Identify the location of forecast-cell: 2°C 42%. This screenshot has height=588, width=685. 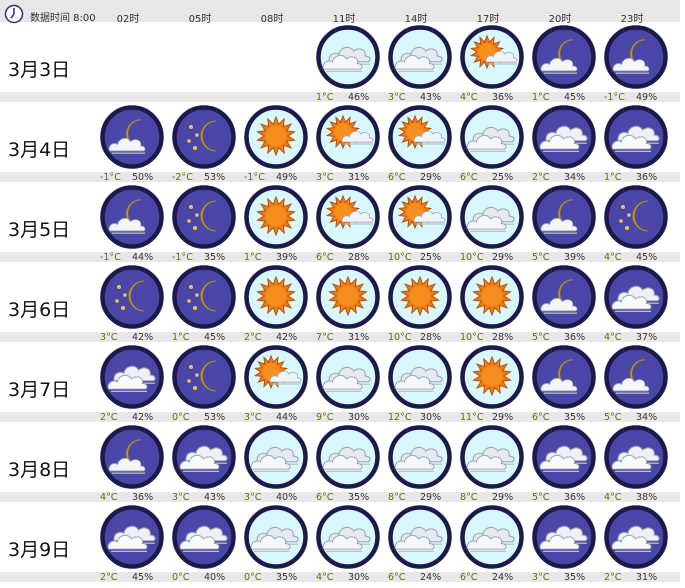
(278, 304).